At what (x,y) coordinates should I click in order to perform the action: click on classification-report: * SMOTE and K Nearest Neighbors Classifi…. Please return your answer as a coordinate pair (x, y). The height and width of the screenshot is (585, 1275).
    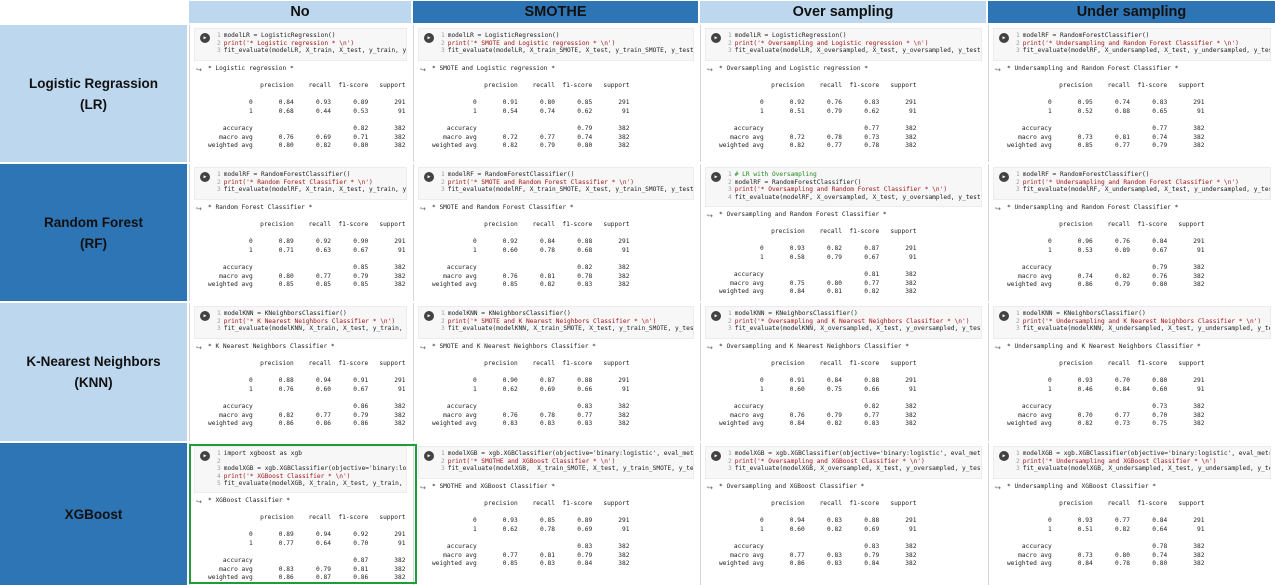
    Looking at the image, I should click on (531, 385).